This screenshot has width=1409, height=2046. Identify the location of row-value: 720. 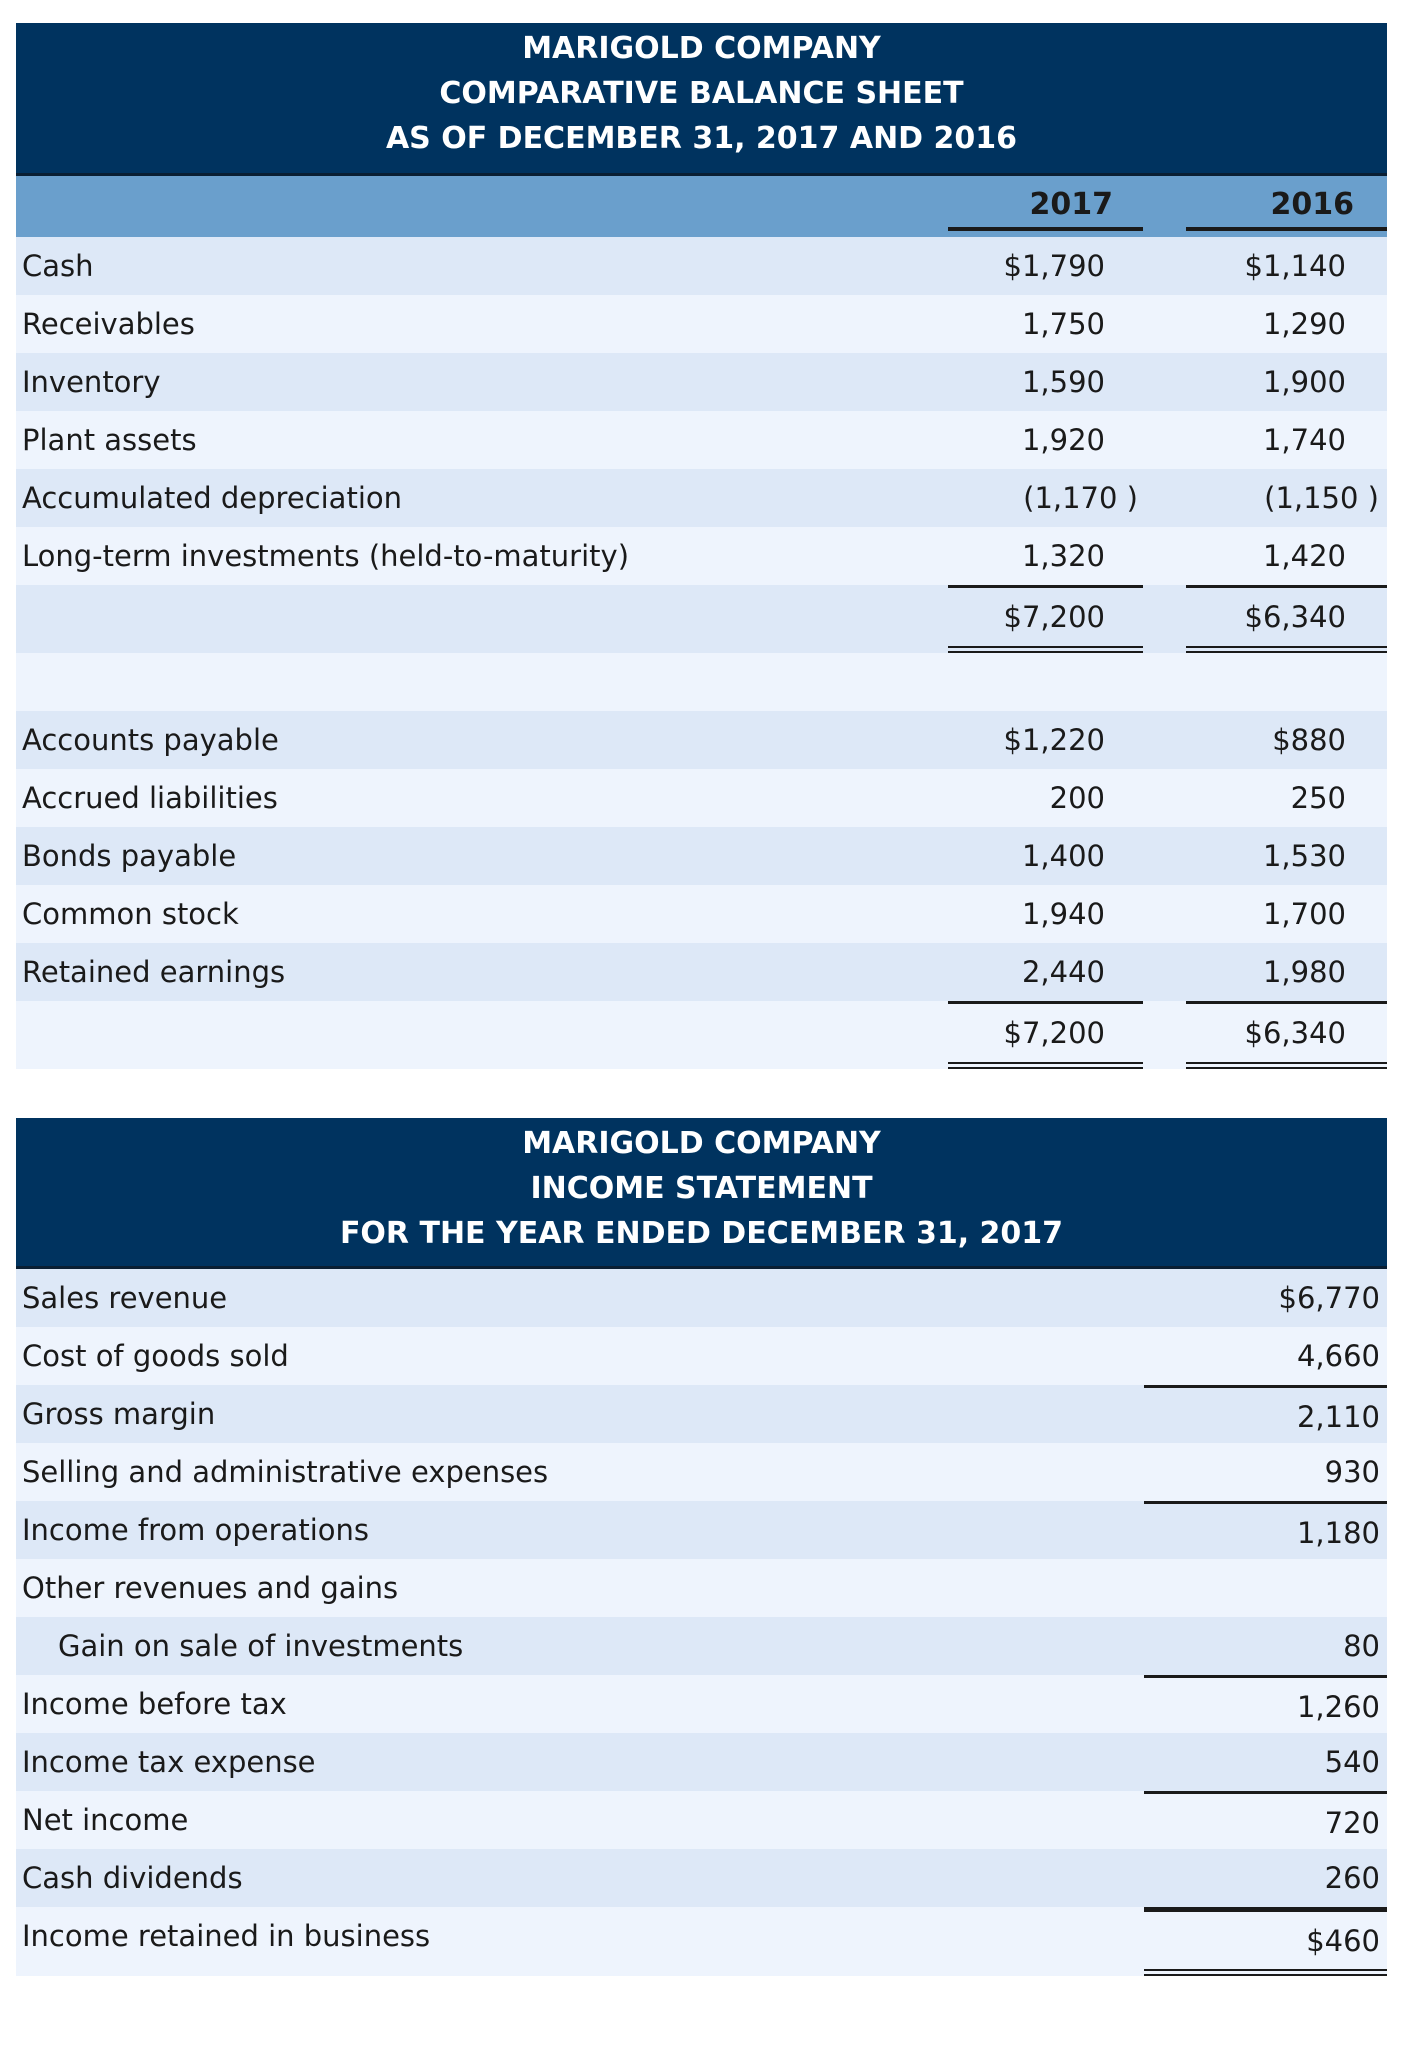
(1352, 1823).